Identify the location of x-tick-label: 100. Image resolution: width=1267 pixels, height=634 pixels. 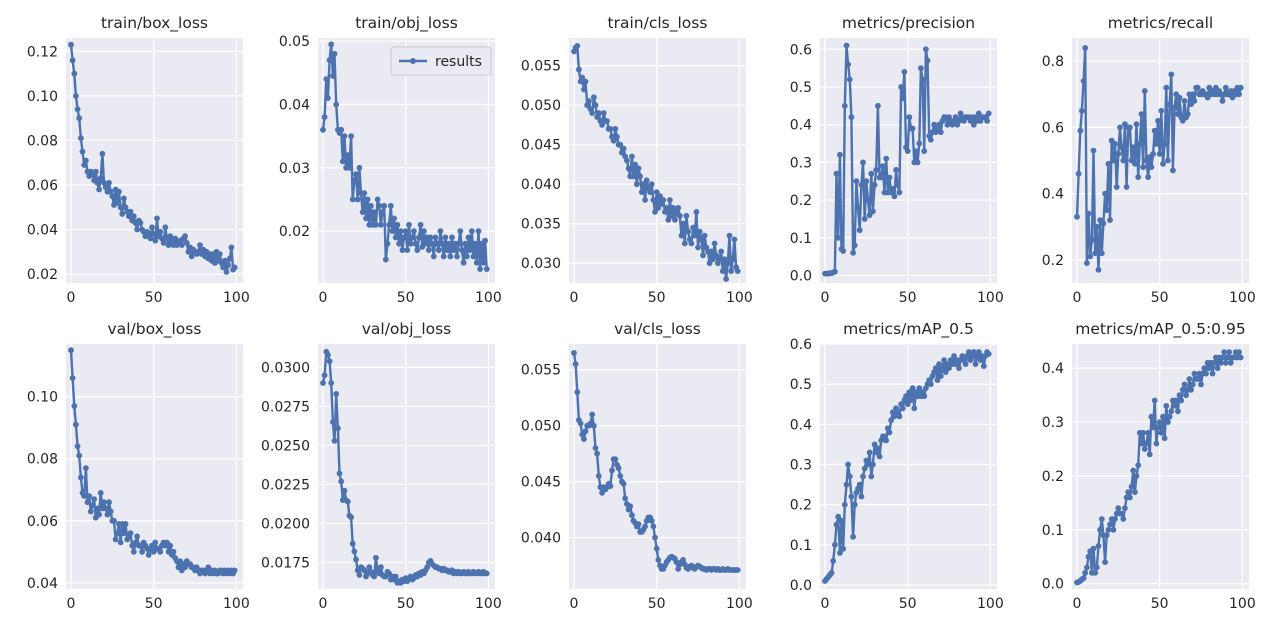
(236, 298).